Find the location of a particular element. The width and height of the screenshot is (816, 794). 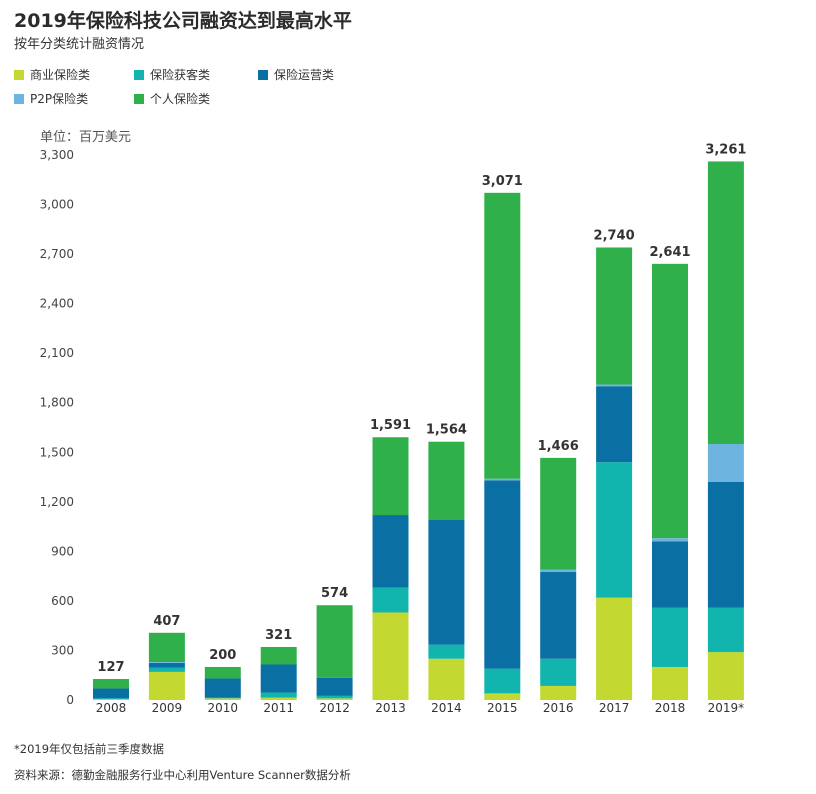

y-tick-label: 3,000 is located at coordinates (57, 205).